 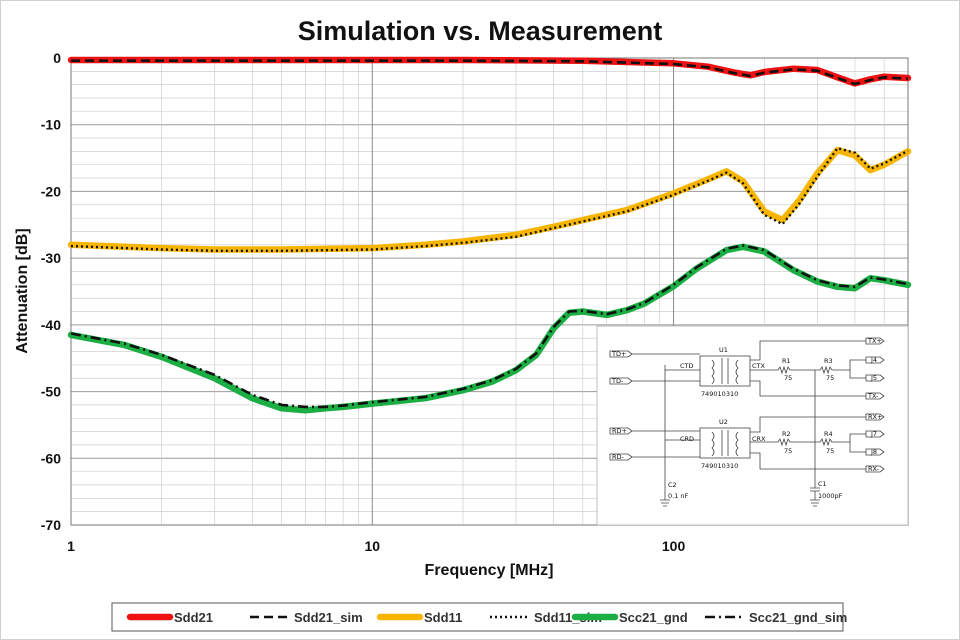 What do you see at coordinates (830, 451) in the screenshot?
I see `r4-value: 75` at bounding box center [830, 451].